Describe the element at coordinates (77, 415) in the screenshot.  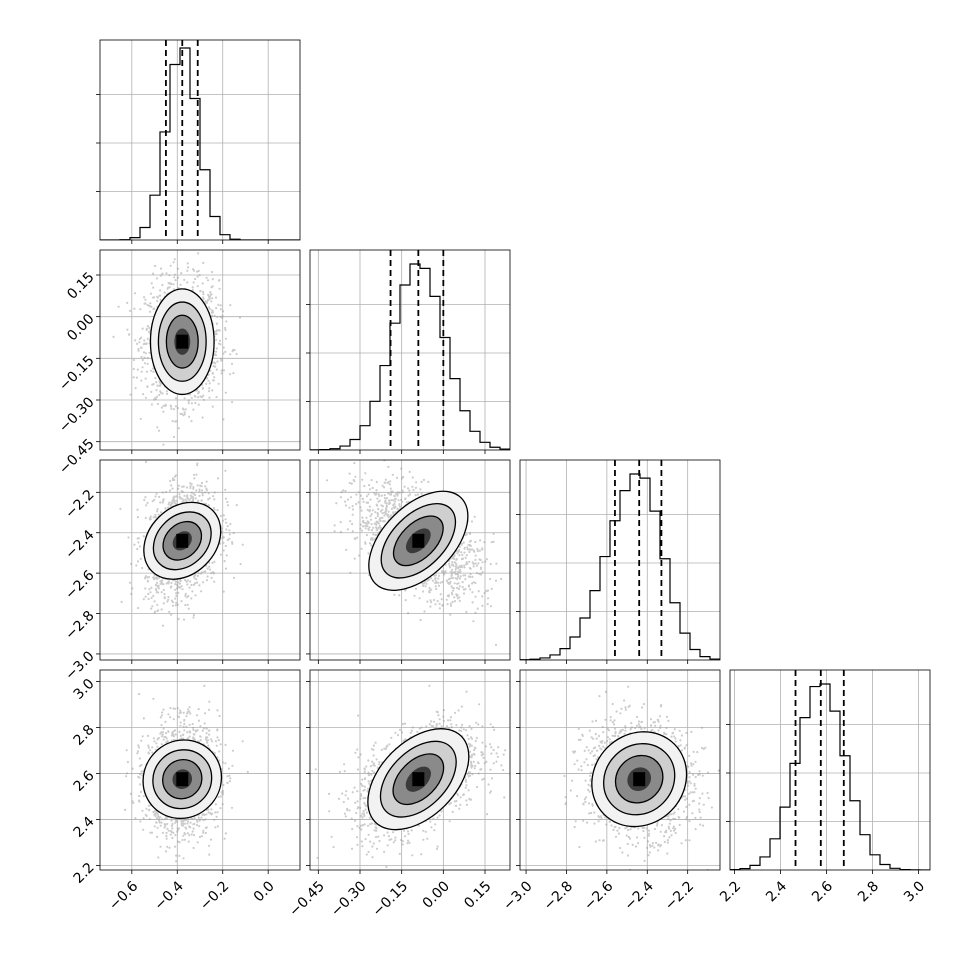
I see `y-tick-label: −0.30` at that location.